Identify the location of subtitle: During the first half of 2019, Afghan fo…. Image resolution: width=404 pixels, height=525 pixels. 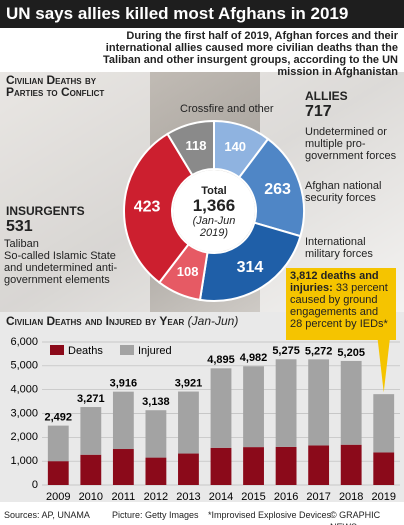
(250, 54).